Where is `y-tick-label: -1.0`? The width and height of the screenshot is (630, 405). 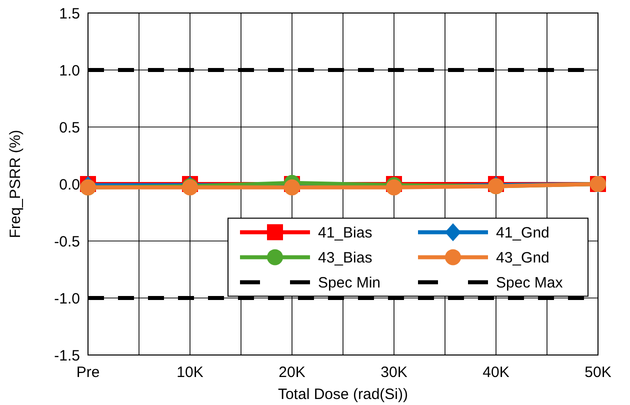 y-tick-label: -1.0 is located at coordinates (67, 299).